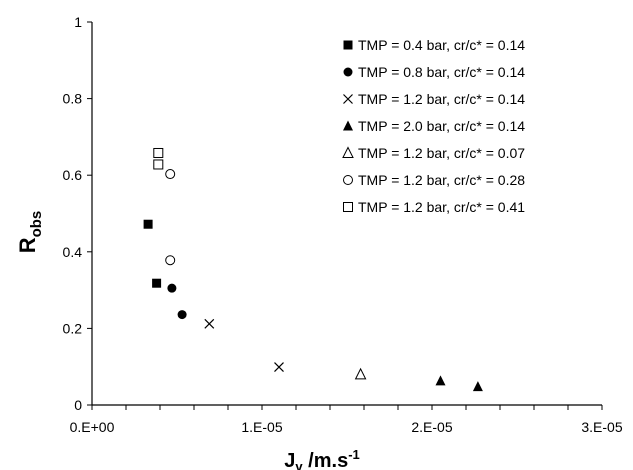 The width and height of the screenshot is (633, 470). Describe the element at coordinates (182, 315) in the screenshot. I see `data-point-s2-p2` at that location.